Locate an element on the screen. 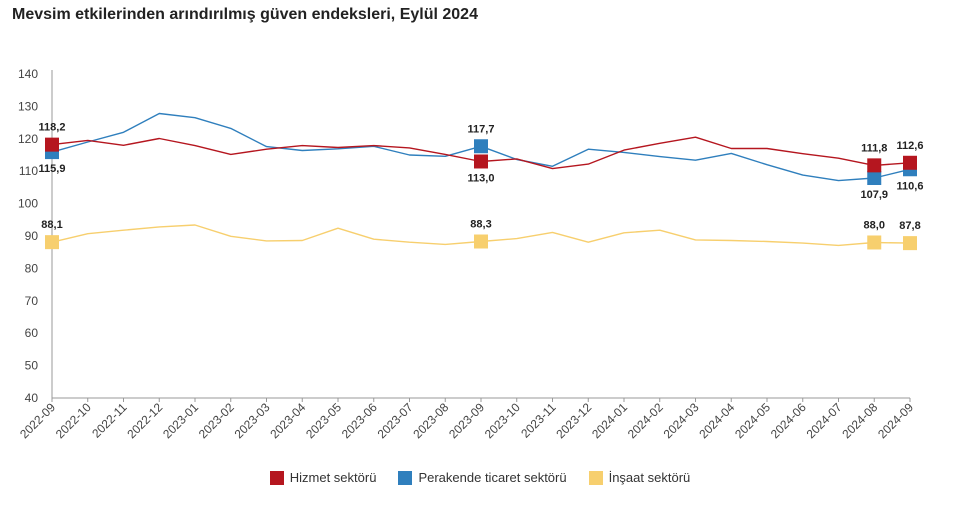 Image resolution: width=960 pixels, height=514 pixels. legend-label-perakende: Perakende ticaret sektörü is located at coordinates (492, 477).